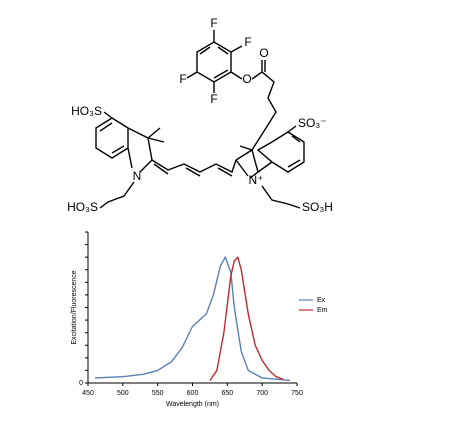 This screenshot has width=451, height=434. What do you see at coordinates (137, 176) in the screenshot?
I see `atom-label: N` at bounding box center [137, 176].